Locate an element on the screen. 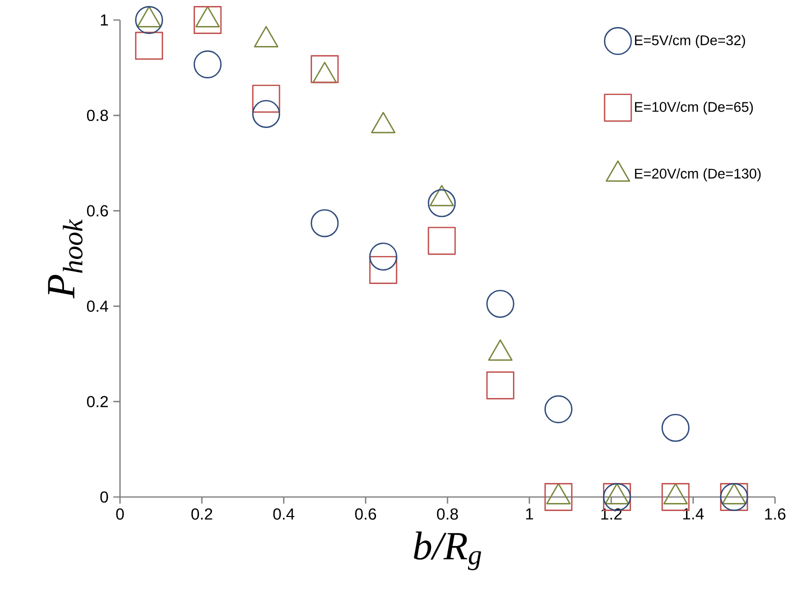 The height and width of the screenshot is (612, 798). legend-label: E=10V/cm (De=65) is located at coordinates (694, 108).